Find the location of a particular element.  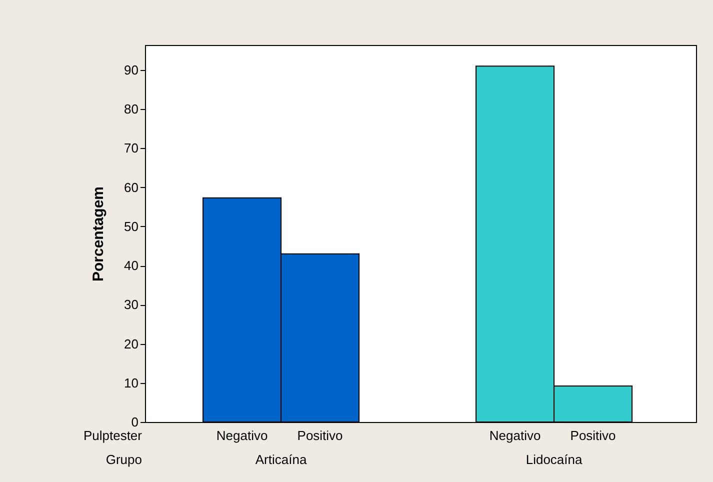

text: Lidocaína is located at coordinates (554, 459).